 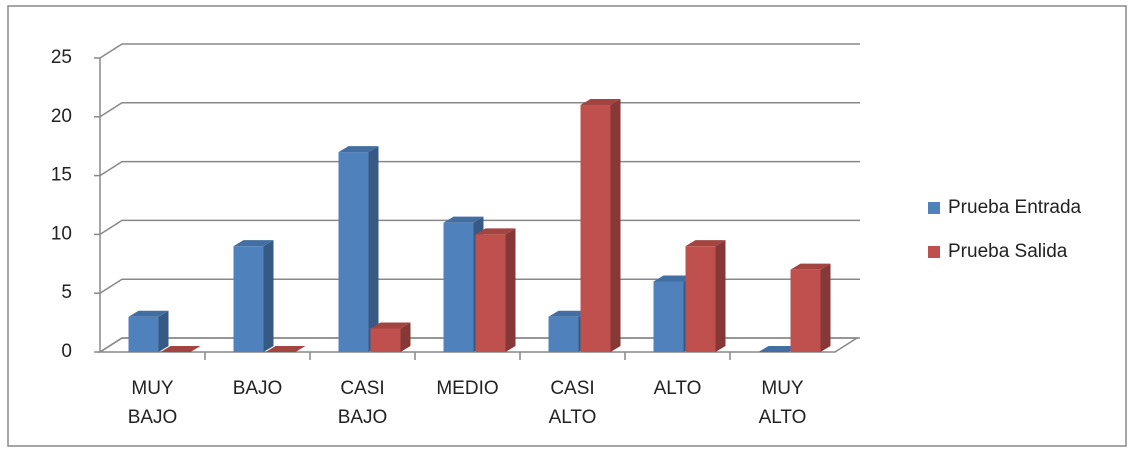 I want to click on x-tick-label: MUY BAJO, so click(x=152, y=403).